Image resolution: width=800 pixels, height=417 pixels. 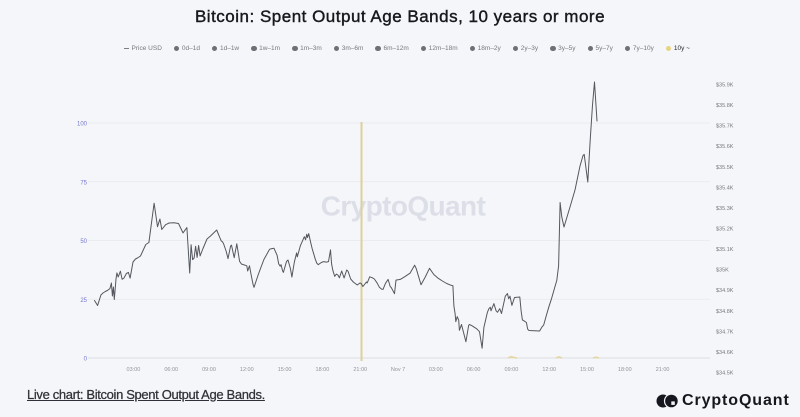 What do you see at coordinates (83, 301) in the screenshot?
I see `svg-text: 25` at bounding box center [83, 301].